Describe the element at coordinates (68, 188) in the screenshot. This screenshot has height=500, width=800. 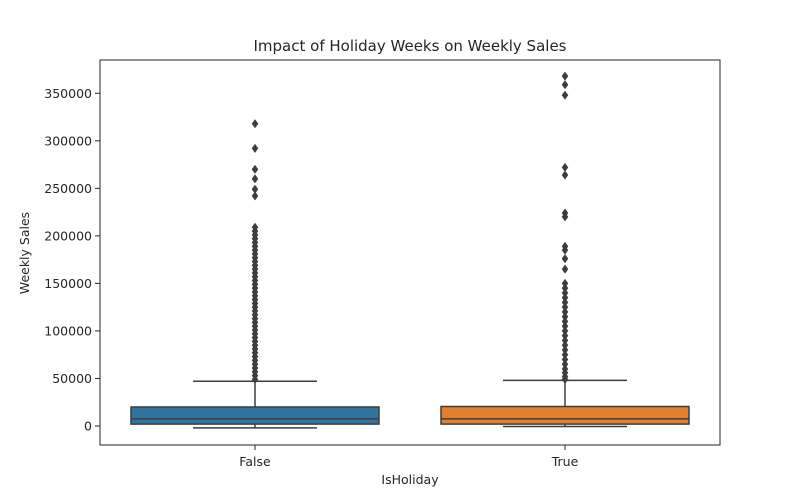
I see `y-tick-label: 250000` at that location.